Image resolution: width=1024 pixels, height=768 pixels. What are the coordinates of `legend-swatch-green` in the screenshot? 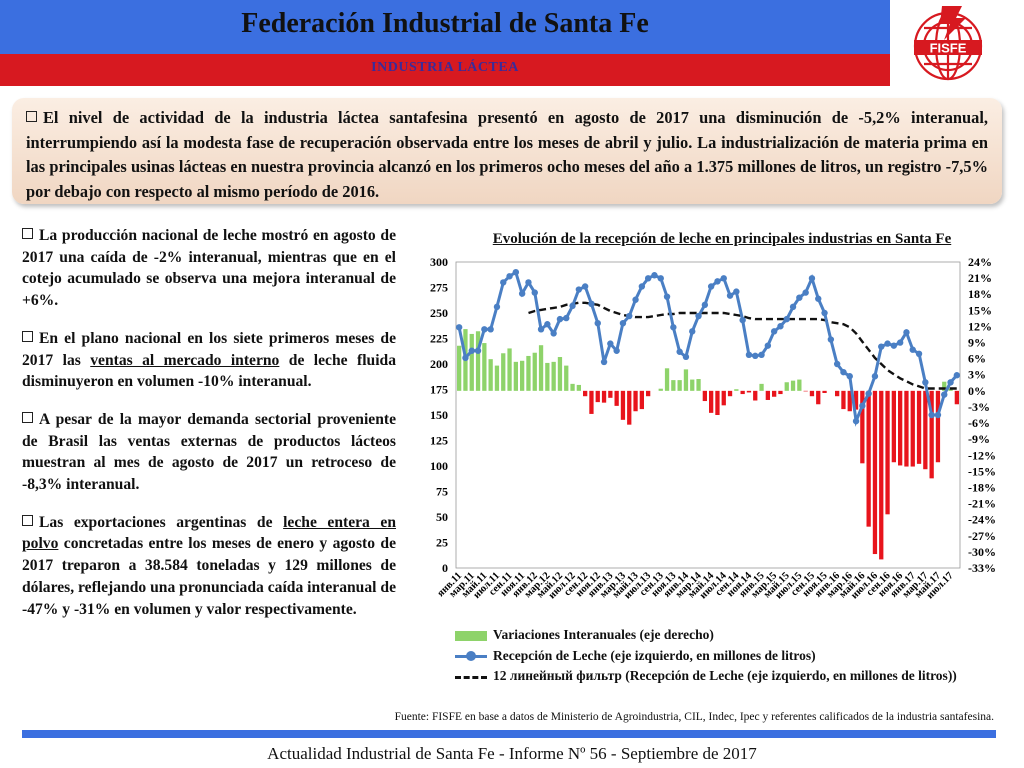 It's located at (471, 636).